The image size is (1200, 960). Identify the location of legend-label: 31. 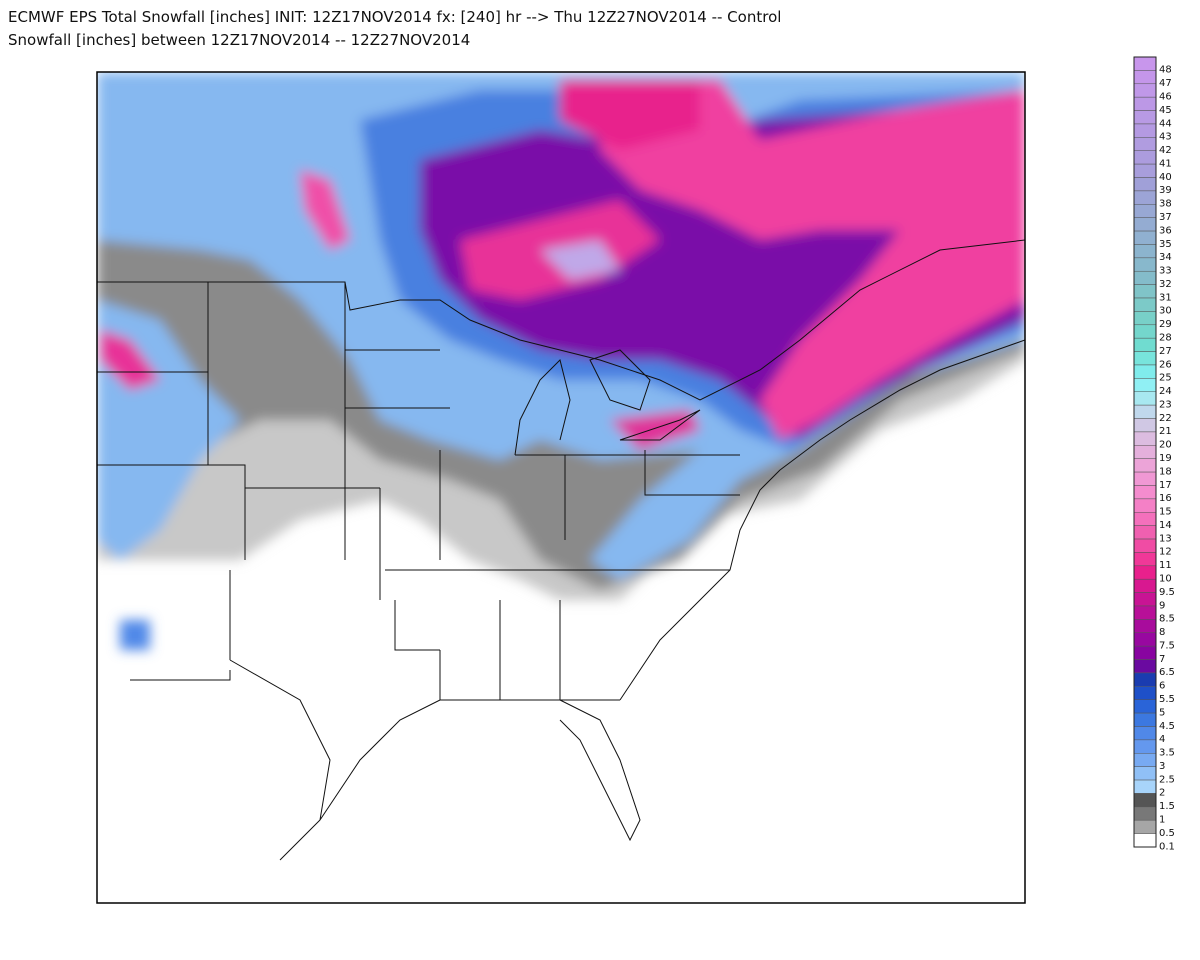
(1165, 297).